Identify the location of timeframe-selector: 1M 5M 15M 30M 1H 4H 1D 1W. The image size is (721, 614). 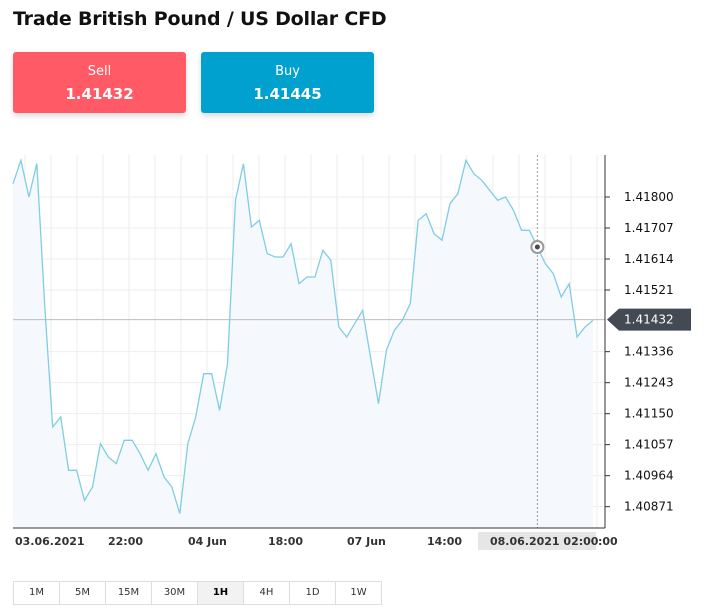
(197, 593).